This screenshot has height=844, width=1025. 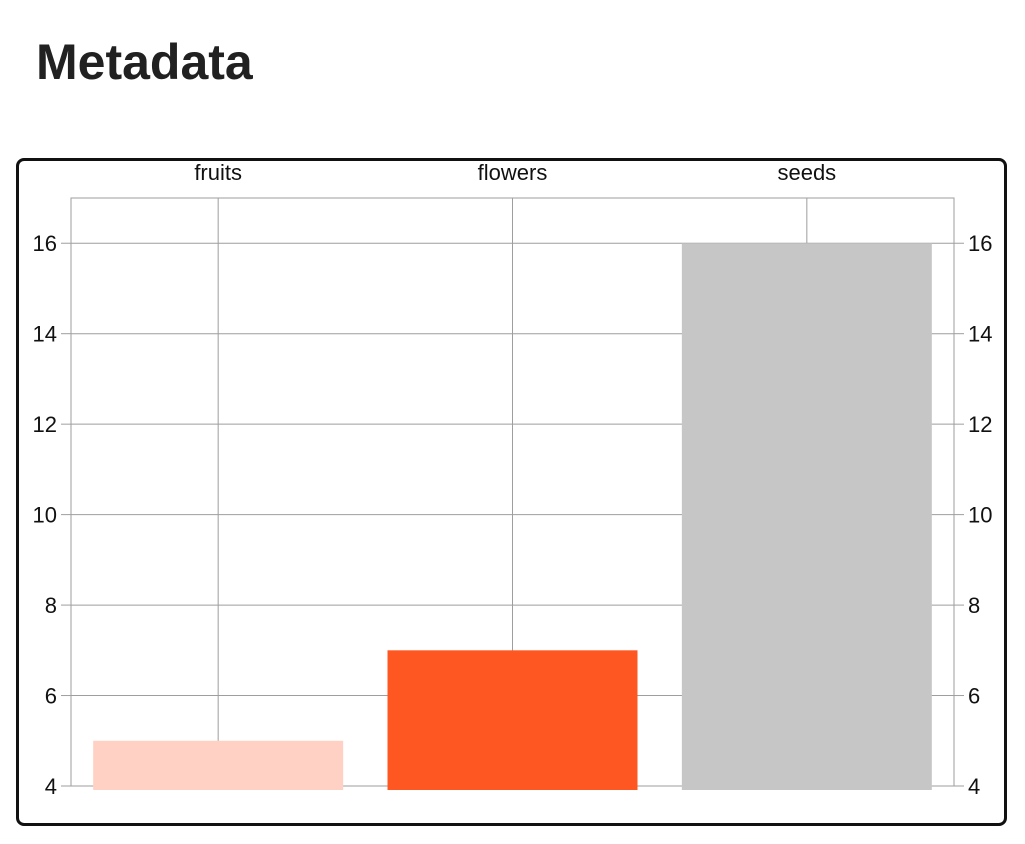 What do you see at coordinates (218, 172) in the screenshot?
I see `category-label-fruits: fruits` at bounding box center [218, 172].